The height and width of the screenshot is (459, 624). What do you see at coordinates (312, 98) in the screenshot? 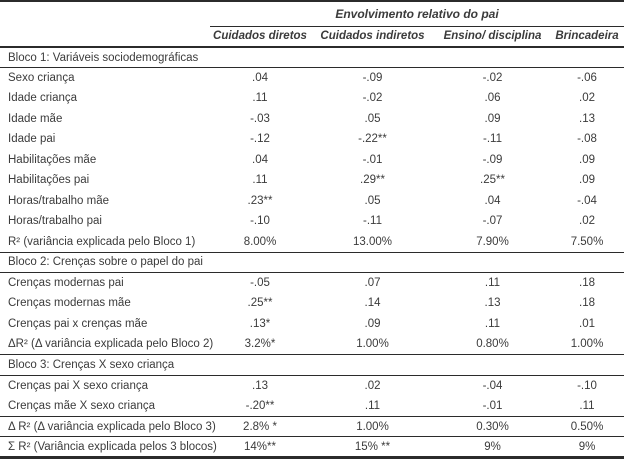
I see `table-row: Idade criança .11 -.02 .06 .02` at bounding box center [312, 98].